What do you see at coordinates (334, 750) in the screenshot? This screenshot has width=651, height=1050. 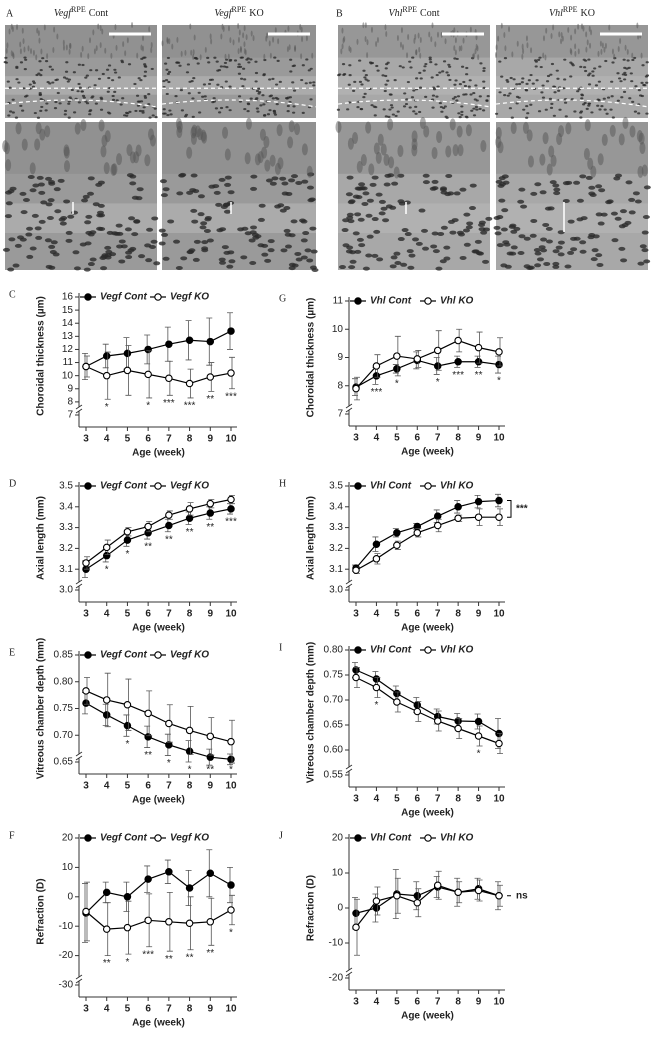 I see `y-tick-label: 0.60` at bounding box center [334, 750].